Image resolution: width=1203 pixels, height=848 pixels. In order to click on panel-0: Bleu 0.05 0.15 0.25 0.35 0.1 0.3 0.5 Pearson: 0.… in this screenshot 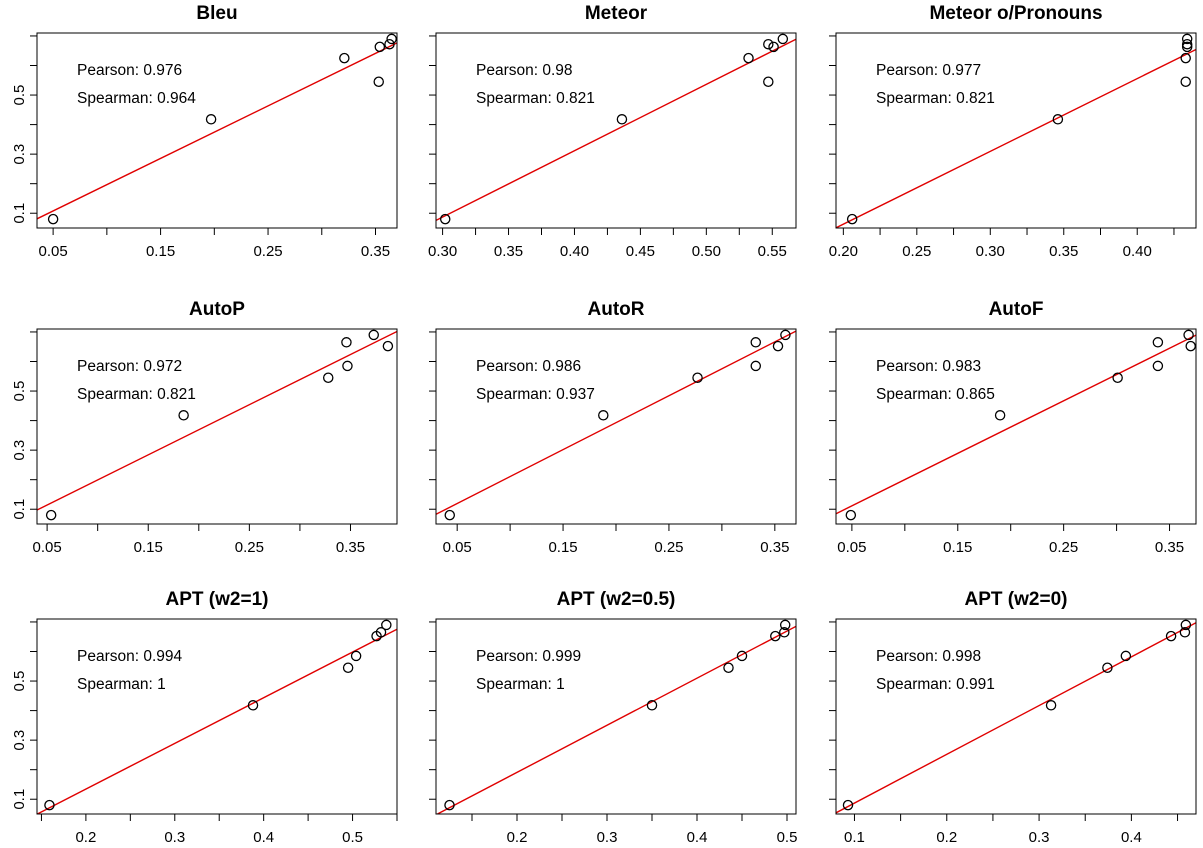, I will do `click(204, 131)`.